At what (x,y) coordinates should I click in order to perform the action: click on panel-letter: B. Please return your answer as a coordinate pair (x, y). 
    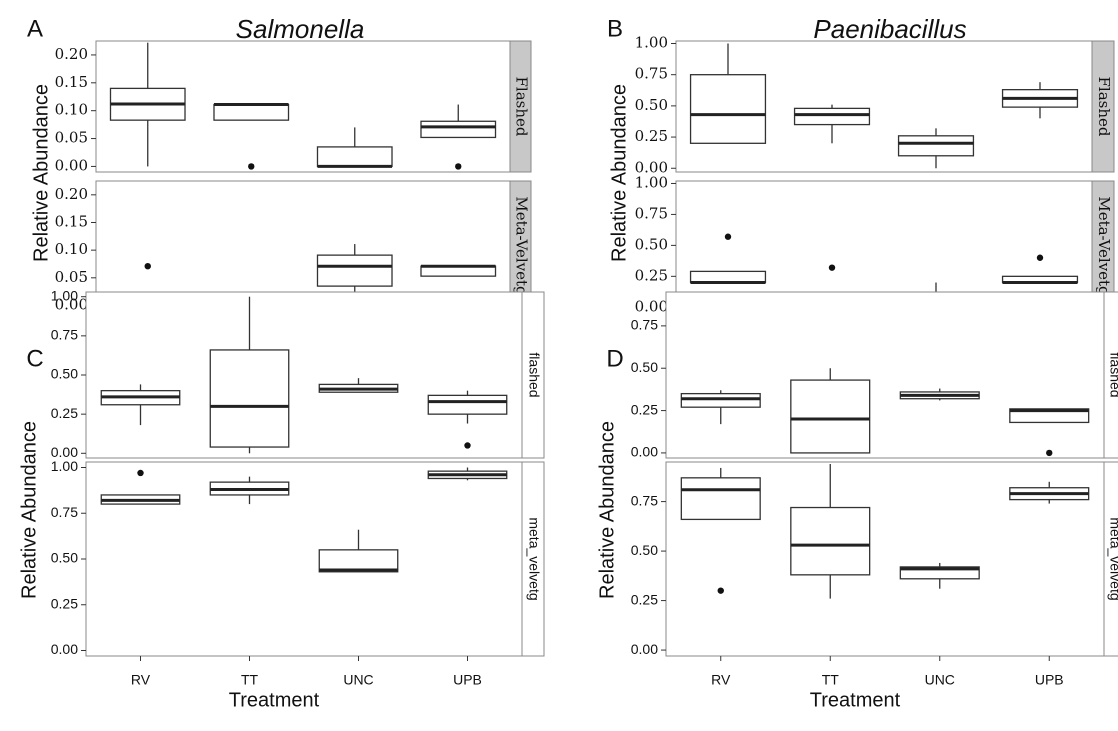
    Looking at the image, I should click on (615, 28).